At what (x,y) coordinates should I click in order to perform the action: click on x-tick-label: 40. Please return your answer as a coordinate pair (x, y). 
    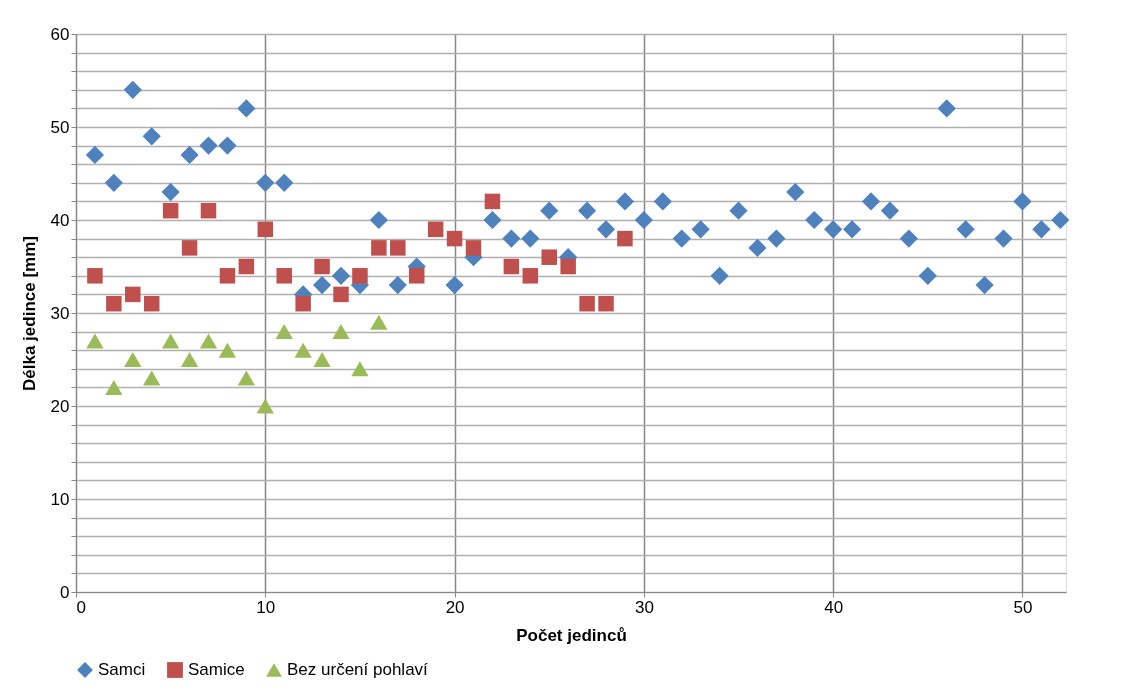
    Looking at the image, I should click on (834, 607).